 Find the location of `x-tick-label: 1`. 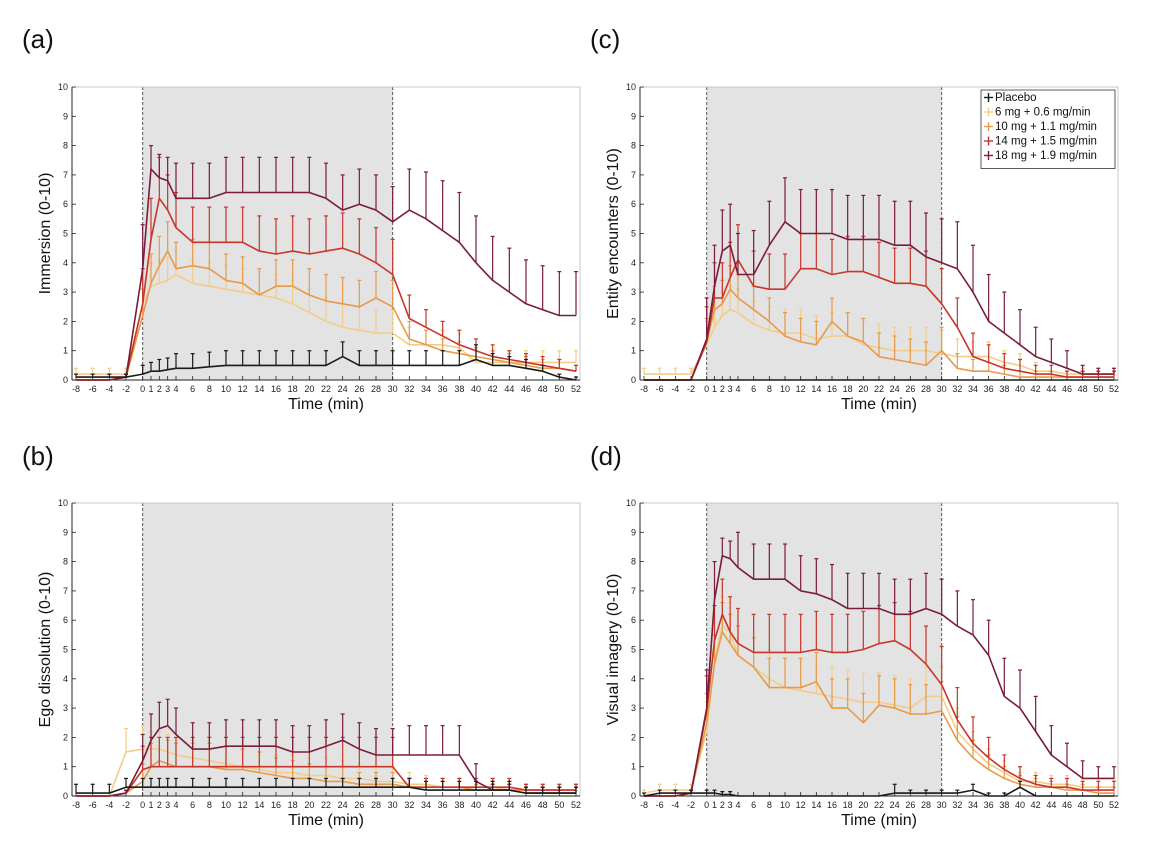

x-tick-label: 1 is located at coordinates (150, 805).